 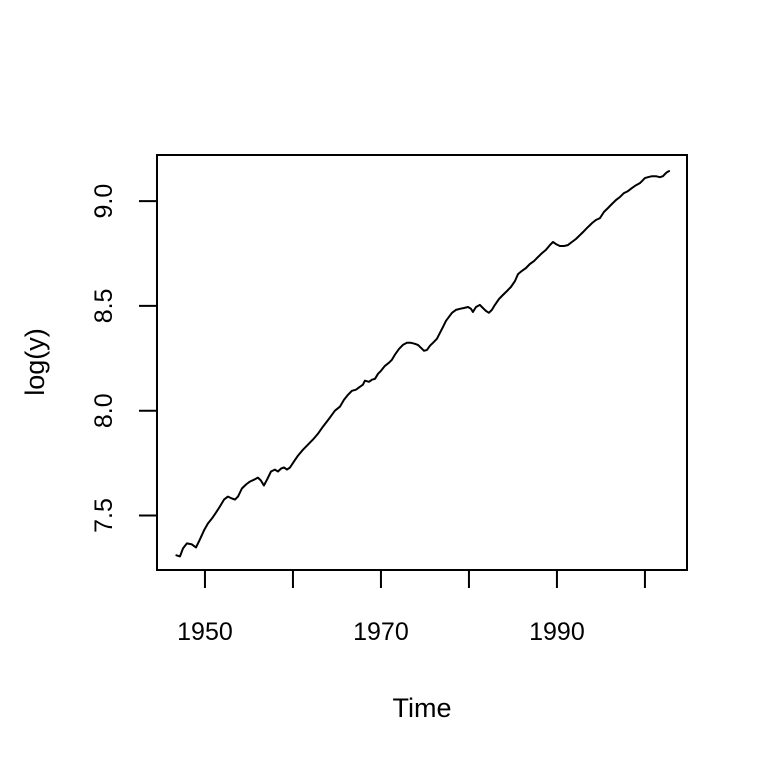 I want to click on x-tick-label: 1970, so click(x=381, y=632).